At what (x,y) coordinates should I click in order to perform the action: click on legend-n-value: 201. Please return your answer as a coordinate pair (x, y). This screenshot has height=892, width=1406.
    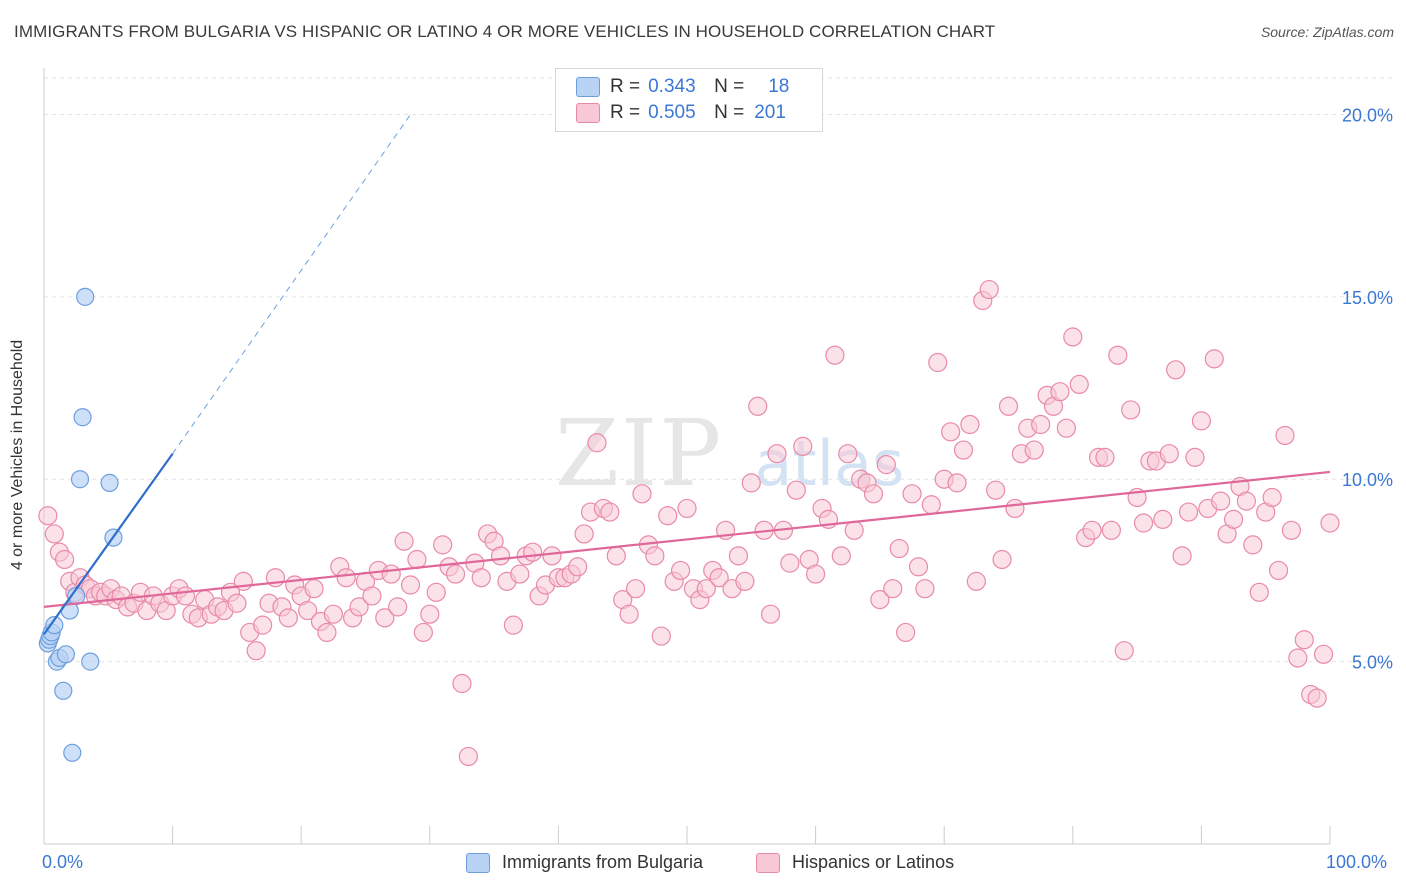
    Looking at the image, I should click on (770, 112).